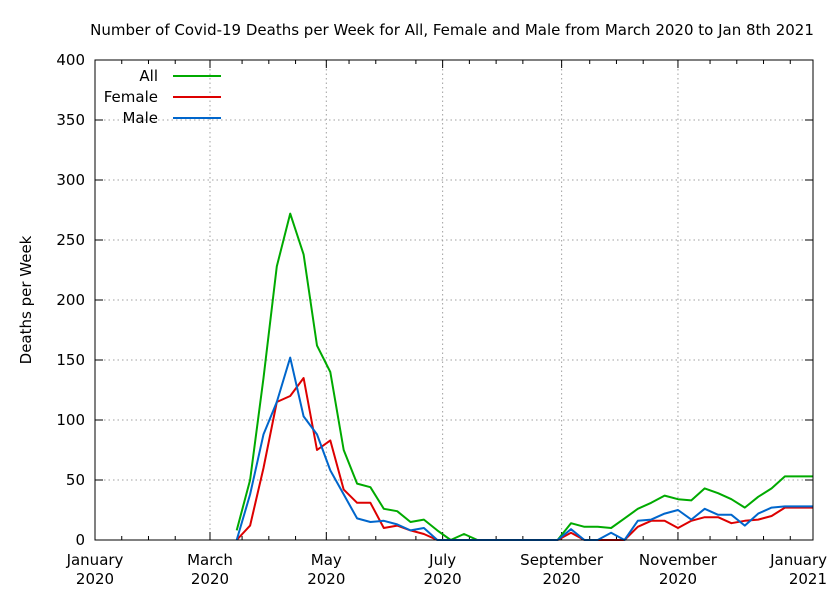 The image size is (840, 600). What do you see at coordinates (148, 76) in the screenshot?
I see `legend-label-all: All` at bounding box center [148, 76].